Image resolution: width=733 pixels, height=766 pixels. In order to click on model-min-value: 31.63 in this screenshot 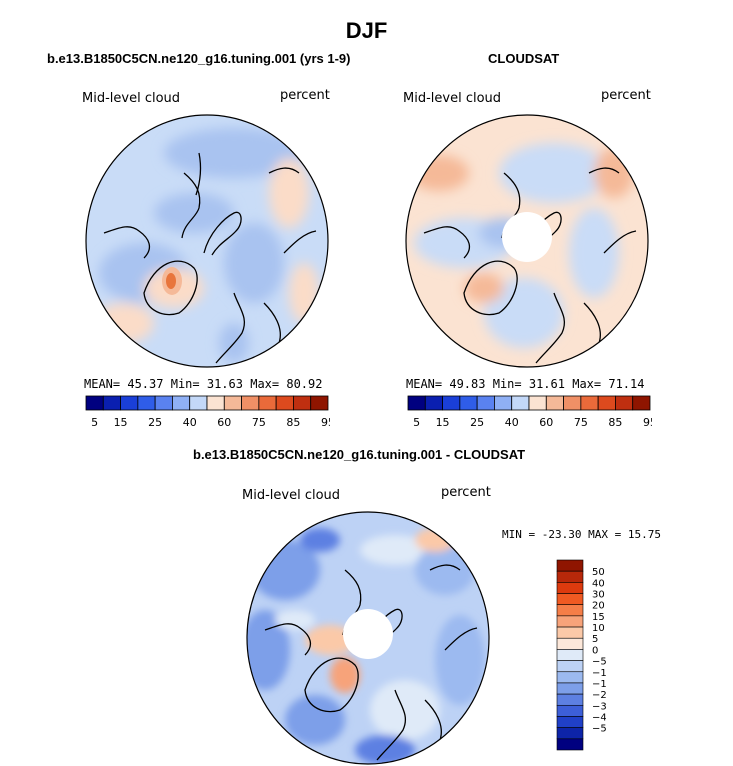, I will do `click(224, 384)`.